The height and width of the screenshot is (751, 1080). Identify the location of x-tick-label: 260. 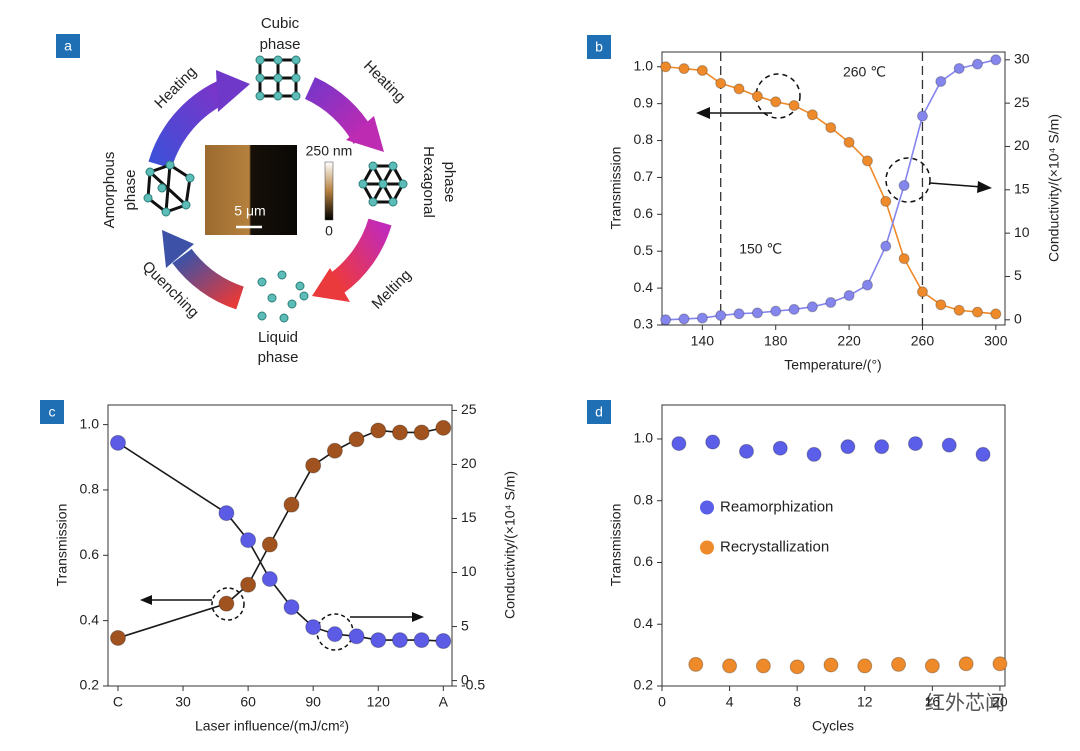
(923, 341).